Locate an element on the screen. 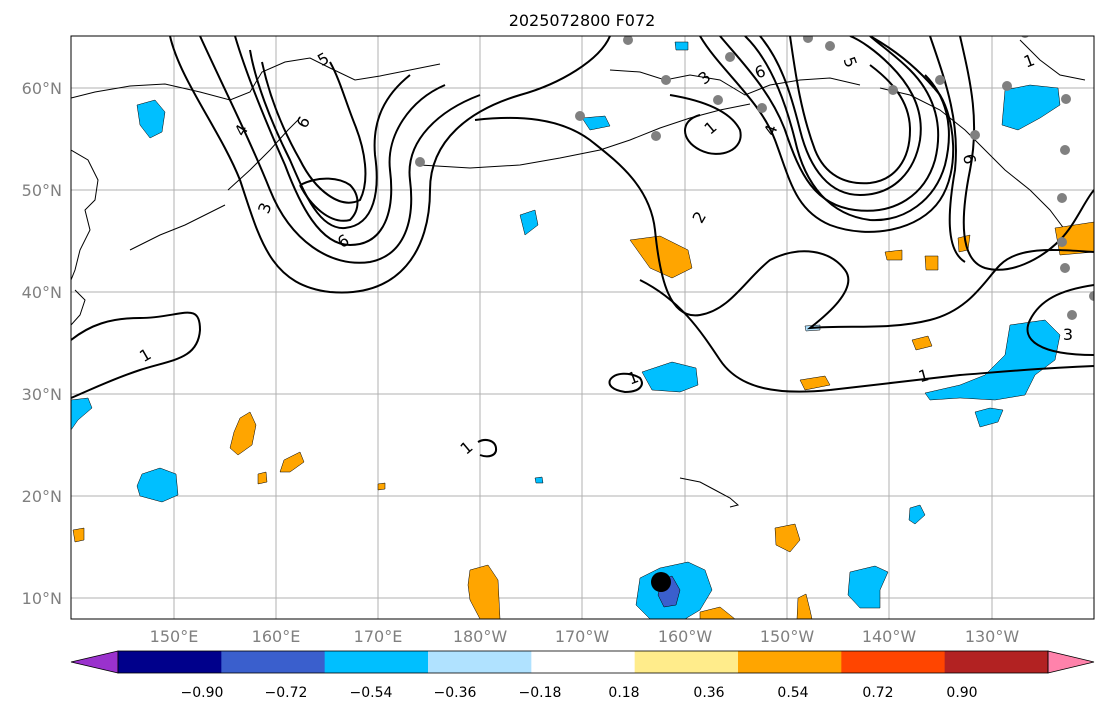  lat-label: 10°N is located at coordinates (42, 598).